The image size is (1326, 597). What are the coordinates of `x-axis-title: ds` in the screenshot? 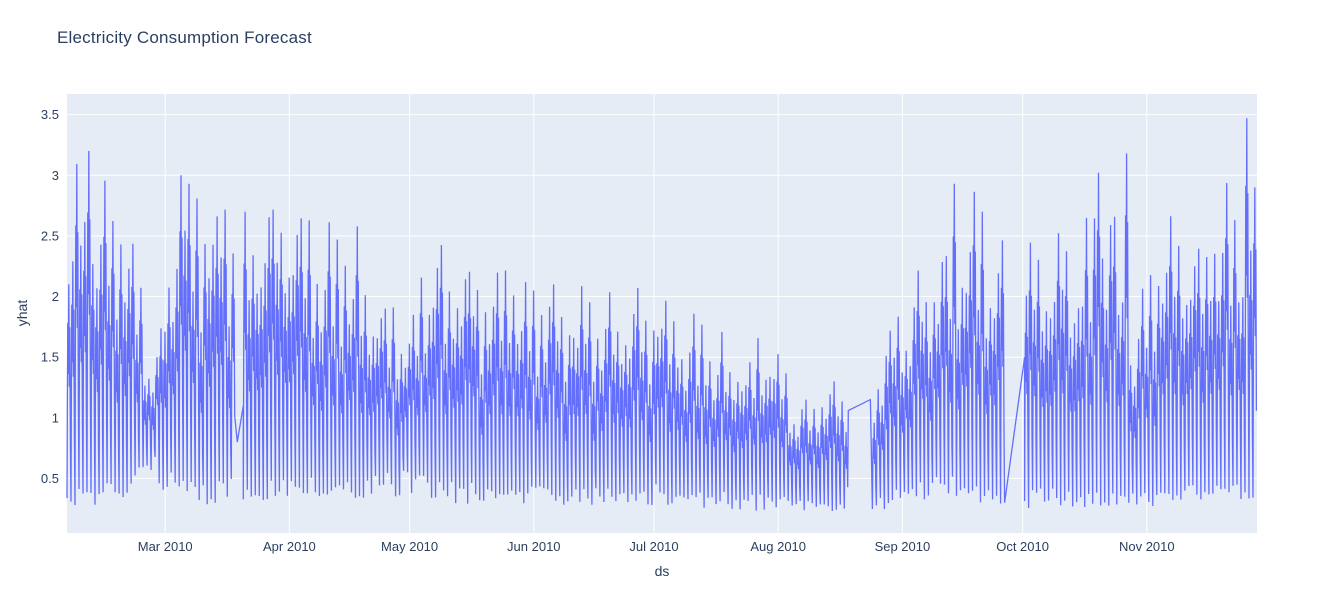 It's located at (662, 571).